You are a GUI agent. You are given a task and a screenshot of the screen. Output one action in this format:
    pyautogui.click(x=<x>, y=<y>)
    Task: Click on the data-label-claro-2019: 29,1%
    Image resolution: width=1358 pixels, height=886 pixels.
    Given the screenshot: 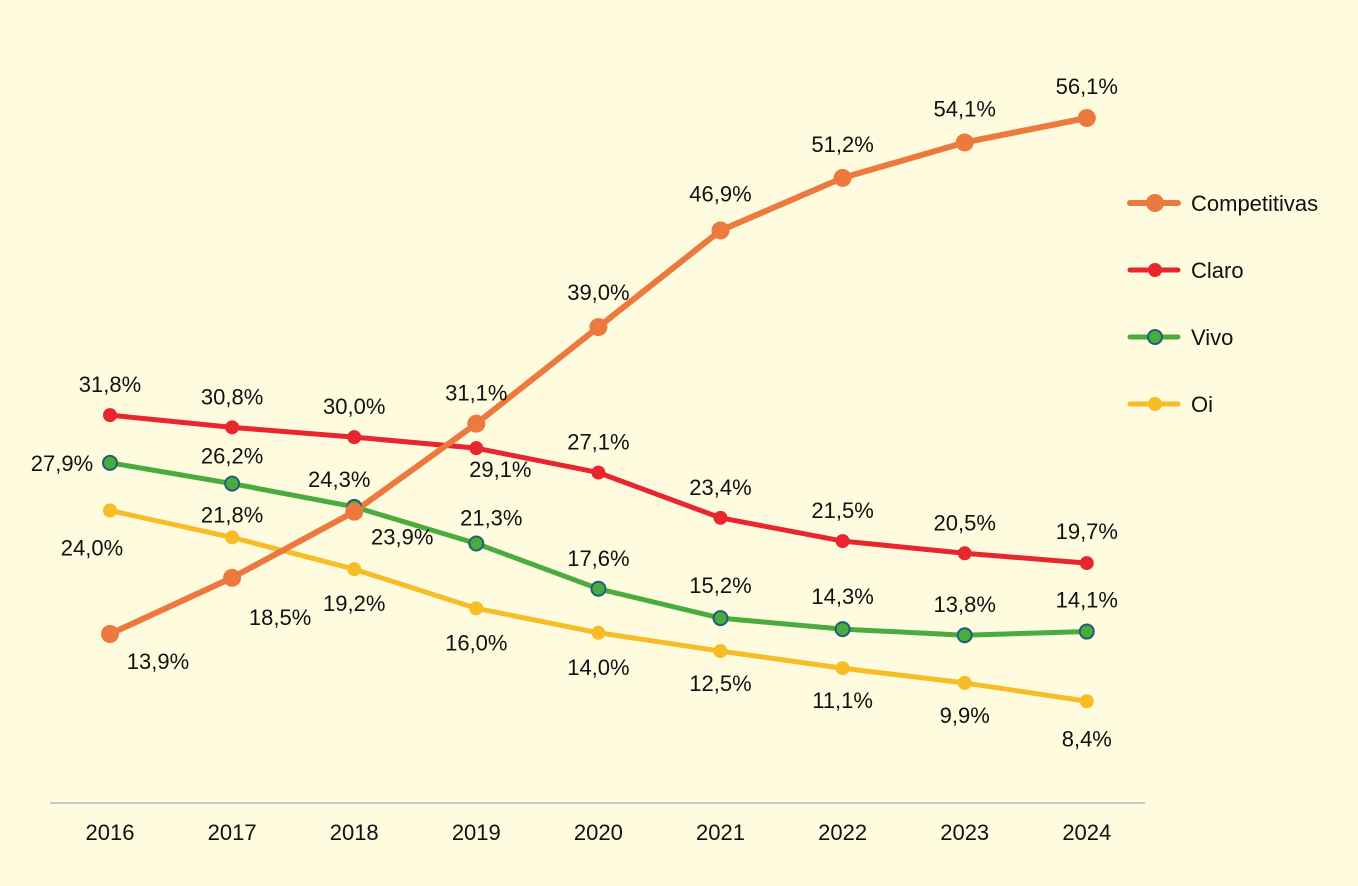 What is the action you would take?
    pyautogui.click(x=500, y=469)
    